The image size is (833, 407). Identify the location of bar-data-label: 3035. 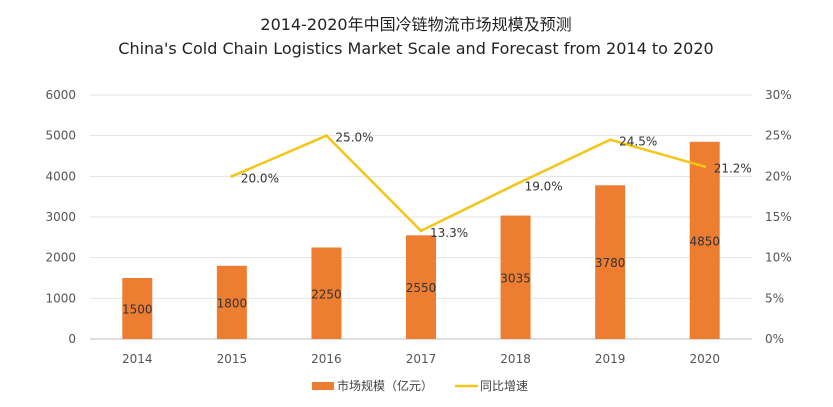
(515, 278).